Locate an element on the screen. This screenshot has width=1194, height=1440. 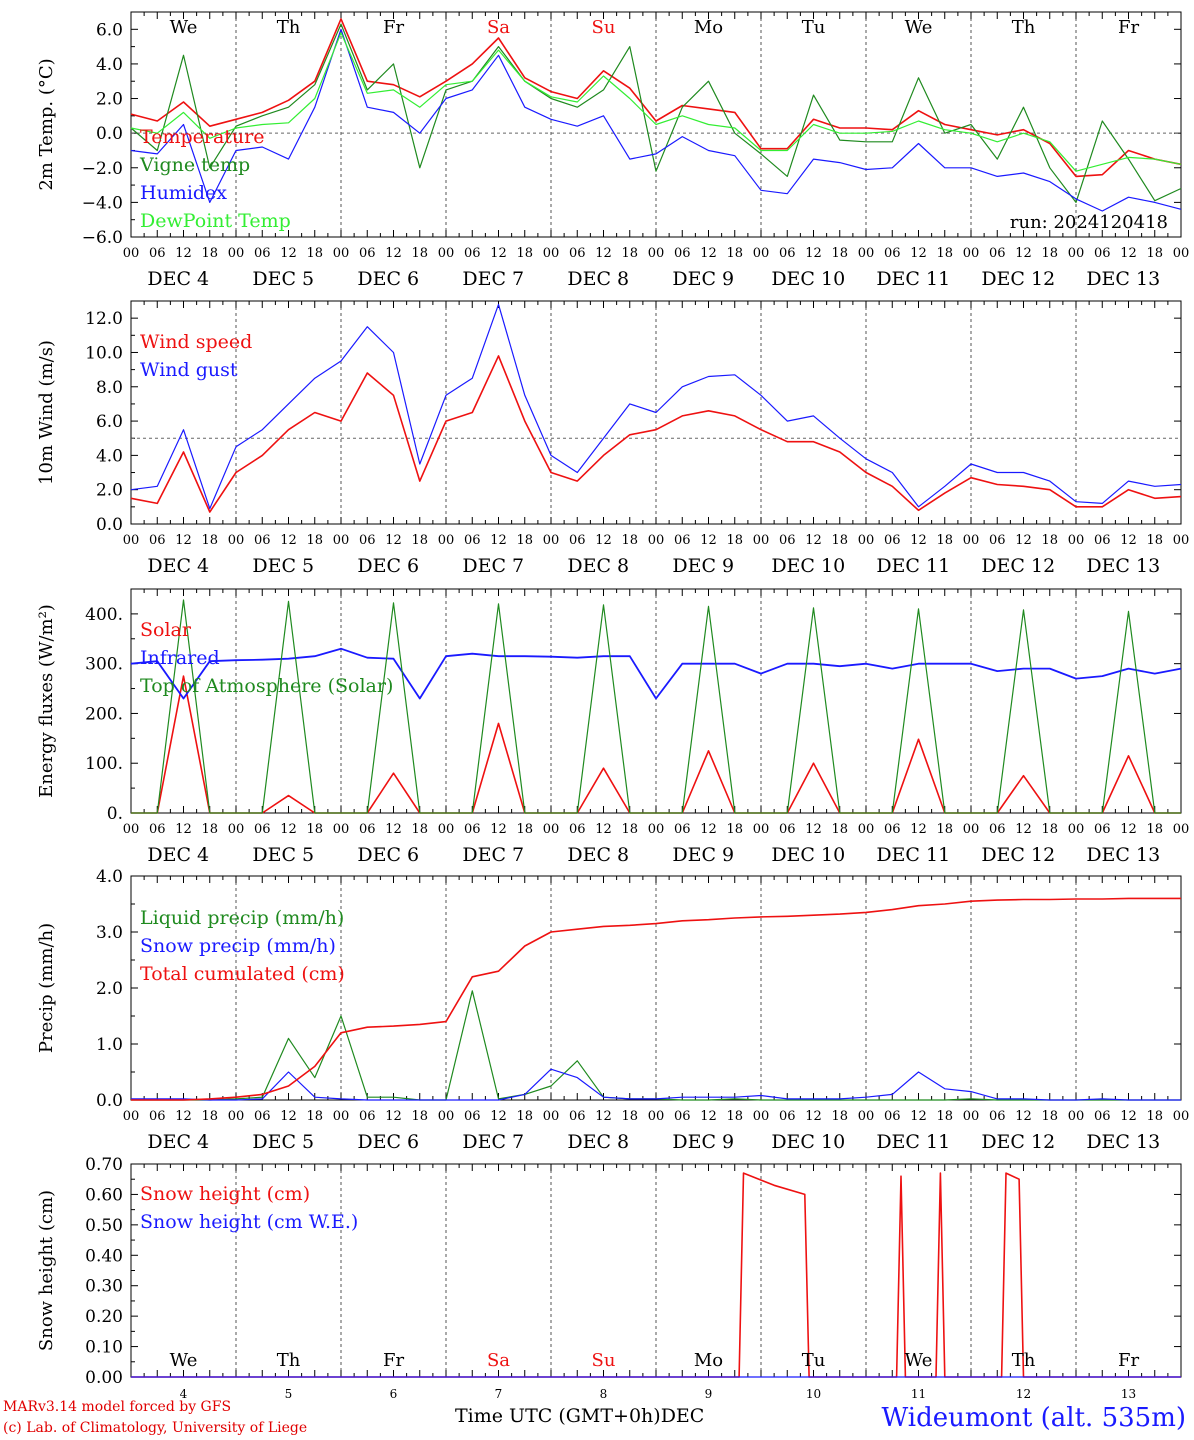
date-label: DEC 4 is located at coordinates (178, 566).